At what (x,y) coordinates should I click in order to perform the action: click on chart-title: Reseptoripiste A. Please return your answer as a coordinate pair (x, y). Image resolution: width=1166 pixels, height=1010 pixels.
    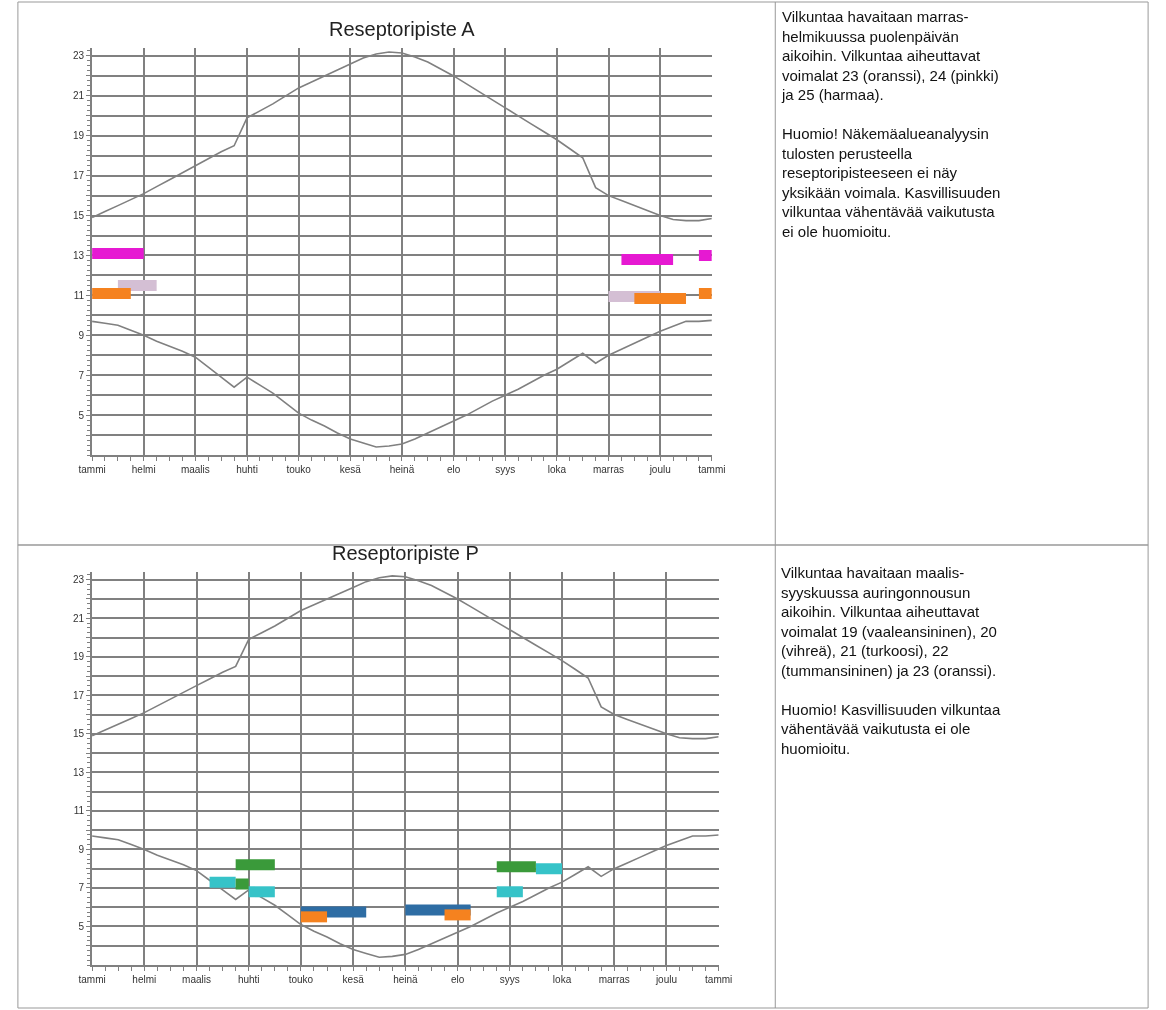
    Looking at the image, I should click on (402, 29).